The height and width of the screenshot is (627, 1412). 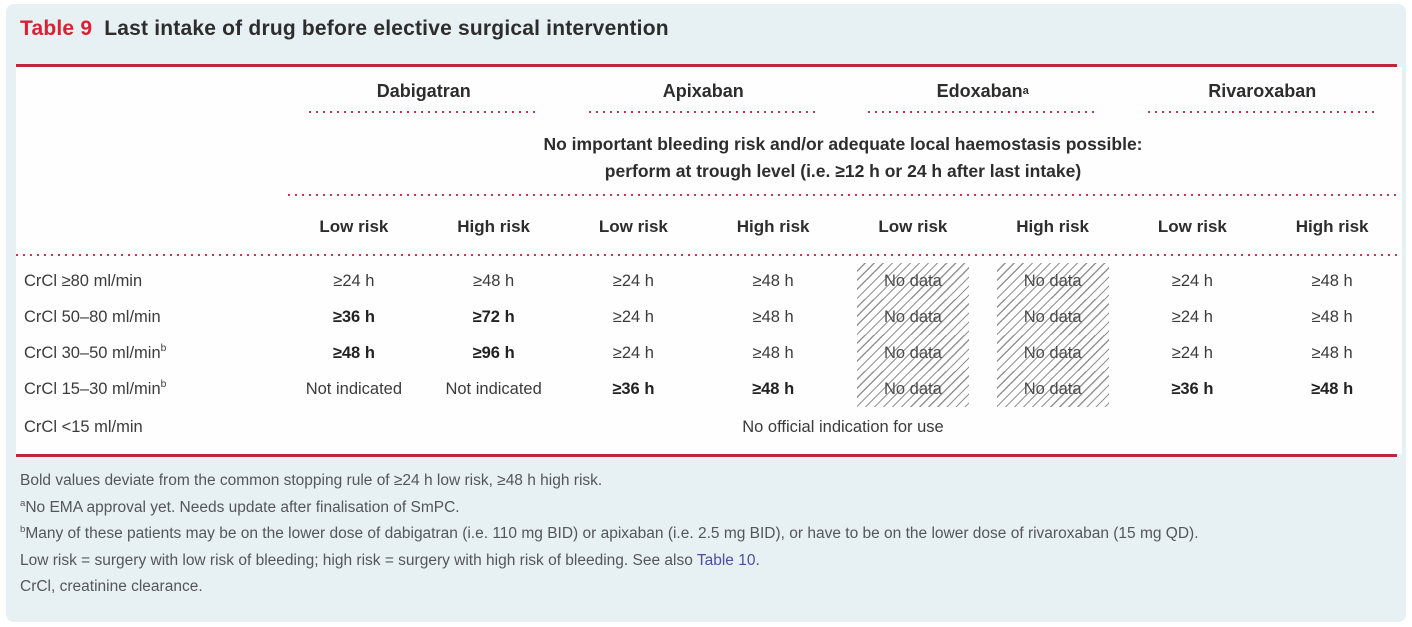 What do you see at coordinates (424, 91) in the screenshot?
I see `drug-group-header: Dabigatran` at bounding box center [424, 91].